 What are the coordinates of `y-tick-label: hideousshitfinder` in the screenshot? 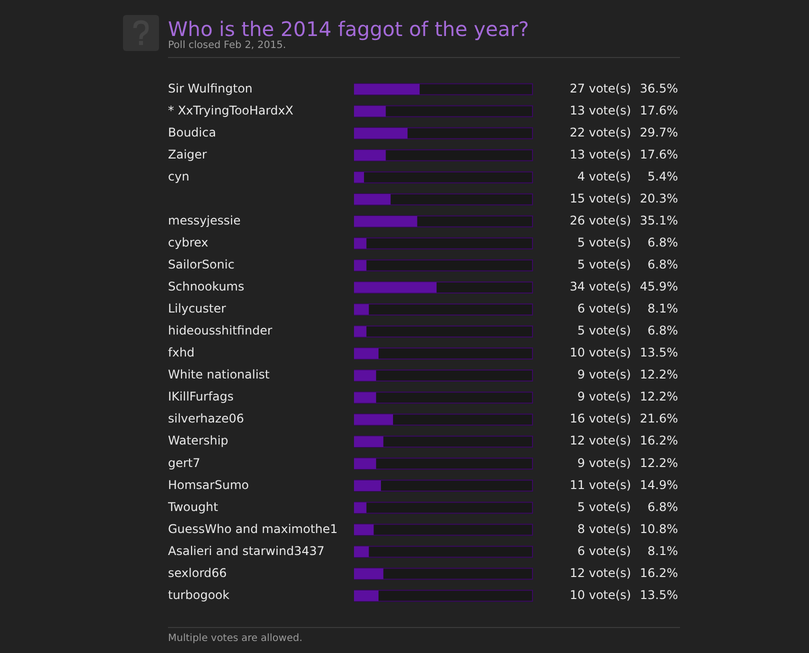 It's located at (220, 331).